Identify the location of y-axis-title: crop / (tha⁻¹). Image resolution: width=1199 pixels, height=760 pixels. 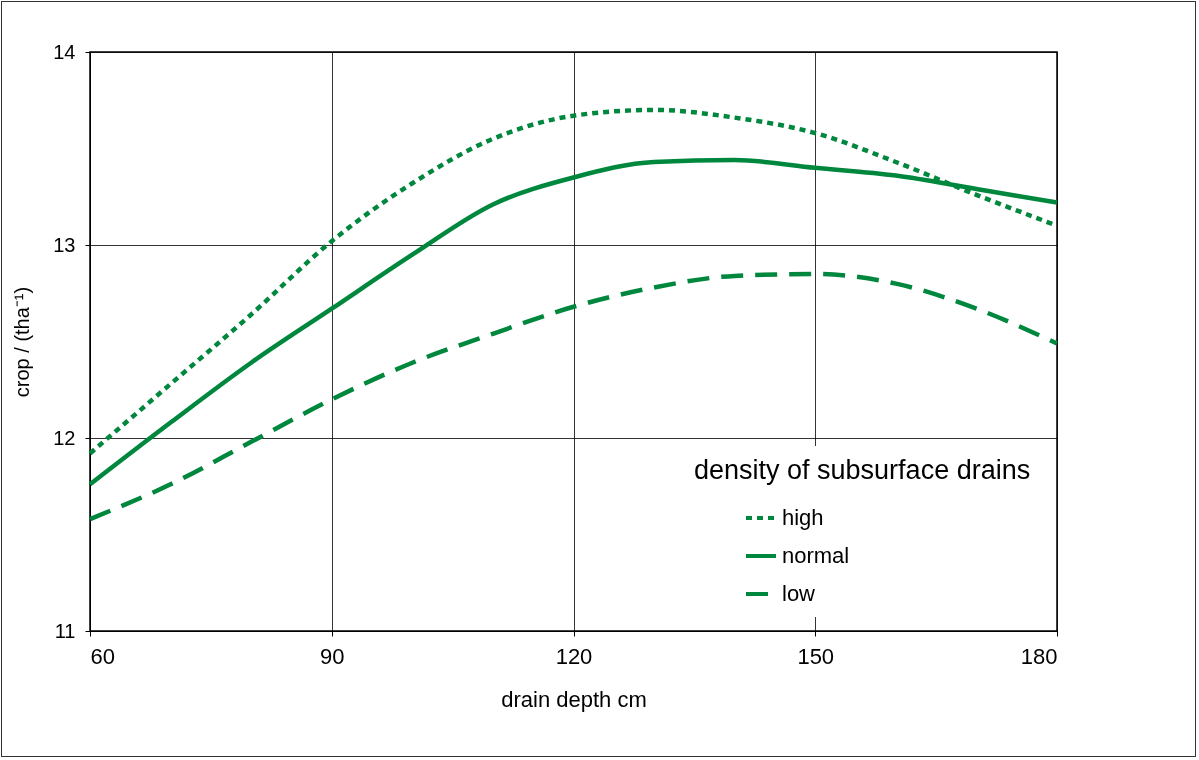
(22, 342).